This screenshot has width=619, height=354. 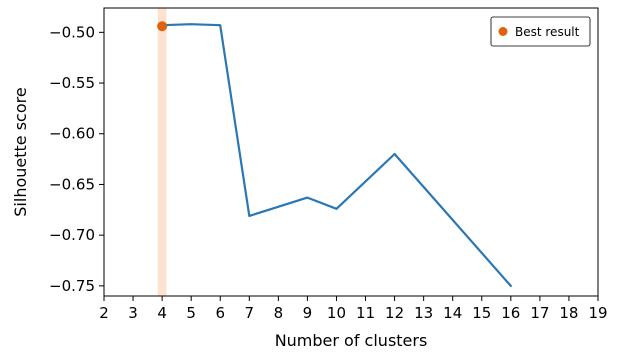 What do you see at coordinates (220, 313) in the screenshot?
I see `x-tick-label: 6` at bounding box center [220, 313].